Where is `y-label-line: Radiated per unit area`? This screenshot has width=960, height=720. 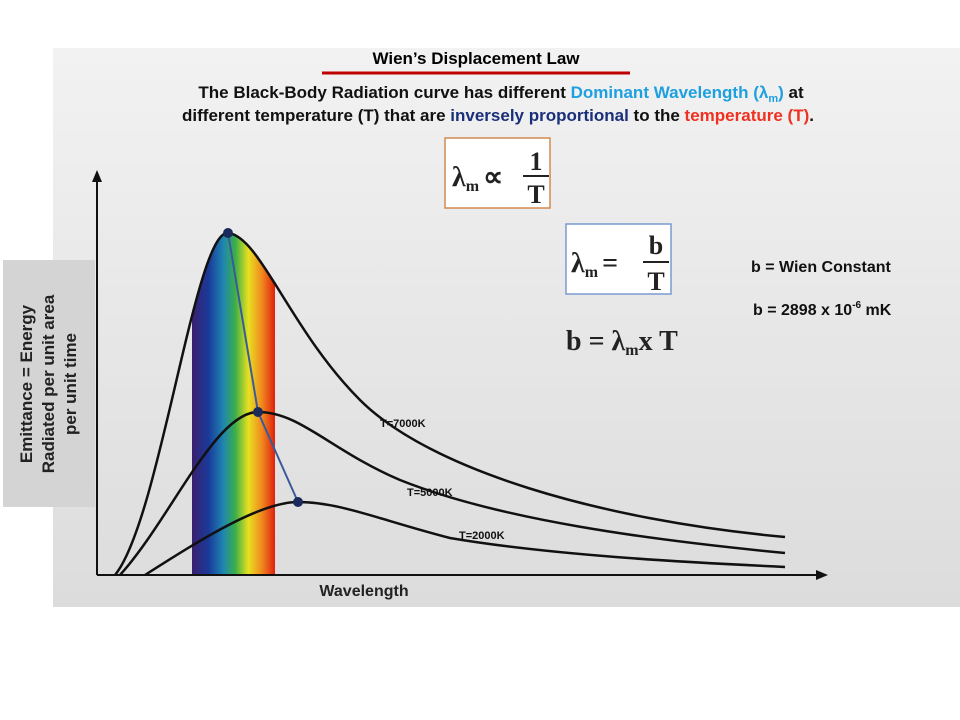
y-label-line: Radiated per unit area is located at coordinates (48, 383).